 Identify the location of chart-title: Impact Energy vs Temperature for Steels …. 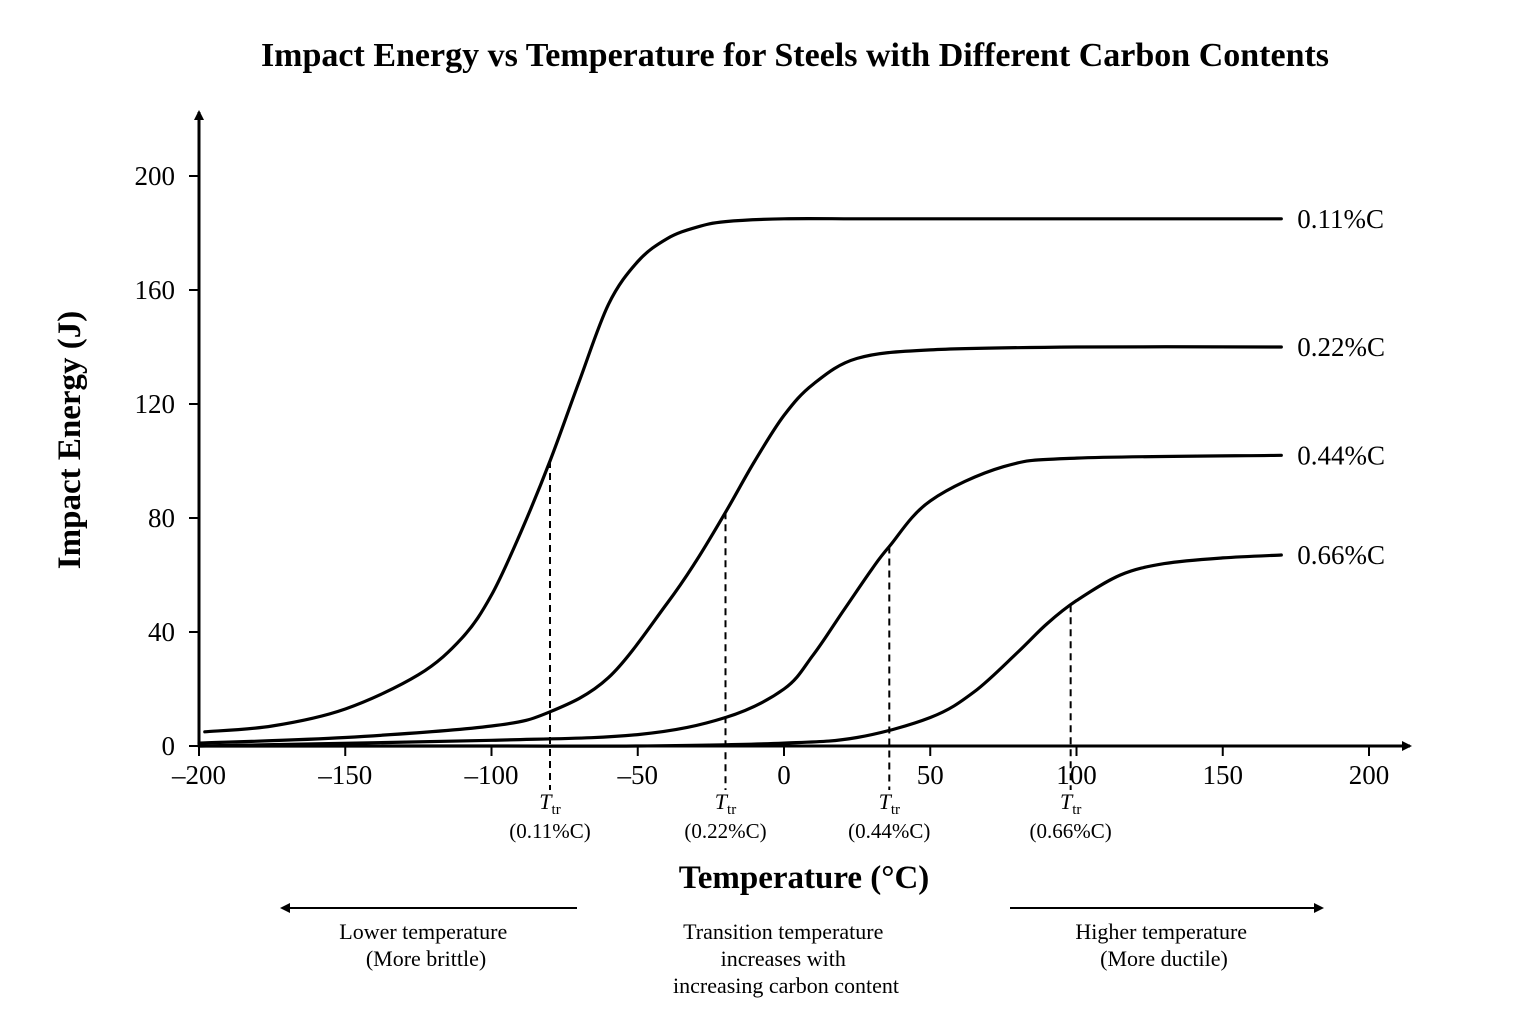
(795, 55).